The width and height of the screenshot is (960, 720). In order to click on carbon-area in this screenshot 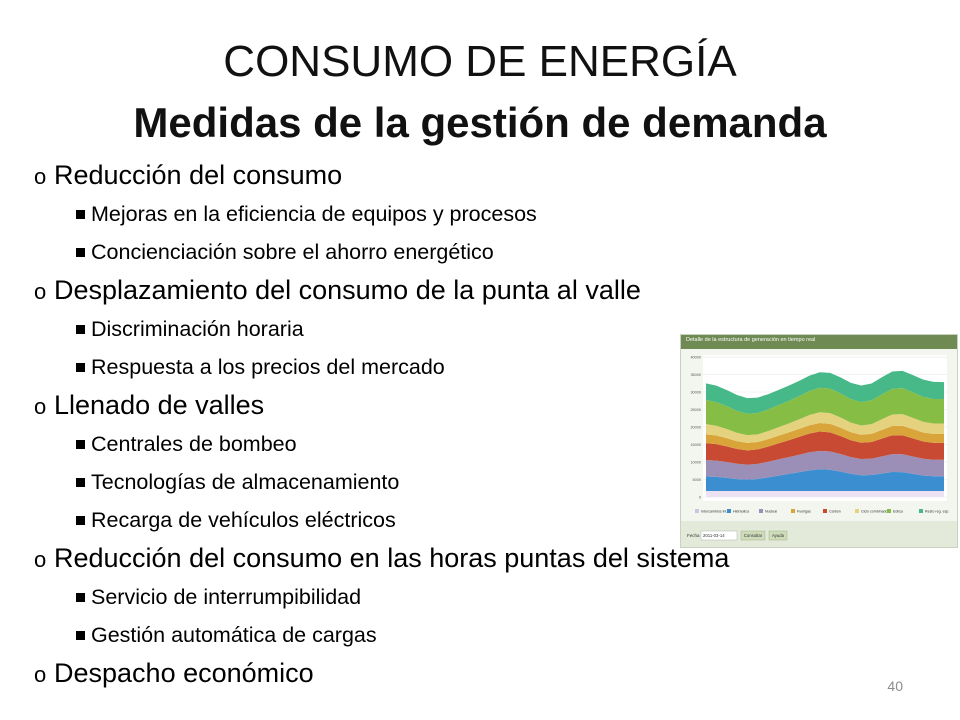, I will do `click(825, 448)`.